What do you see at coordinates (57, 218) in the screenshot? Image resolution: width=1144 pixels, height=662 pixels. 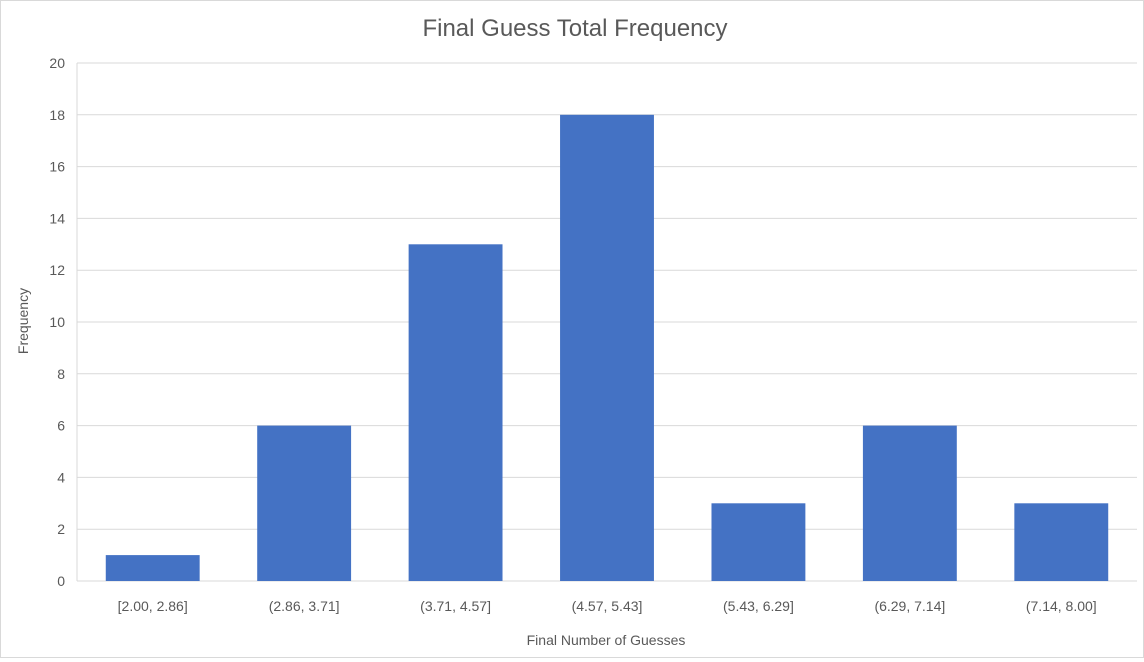 I see `y-tick-label: 14` at bounding box center [57, 218].